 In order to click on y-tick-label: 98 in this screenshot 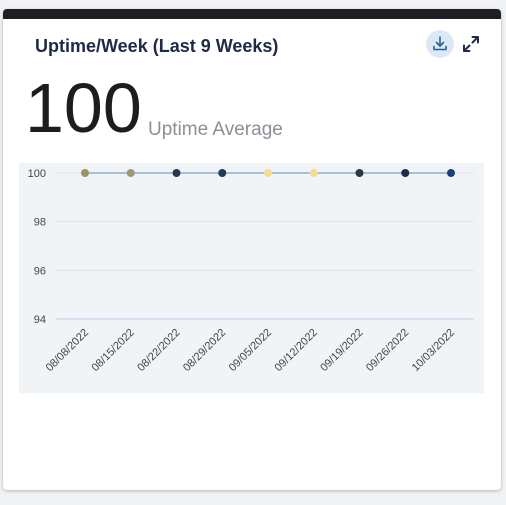, I will do `click(40, 223)`.